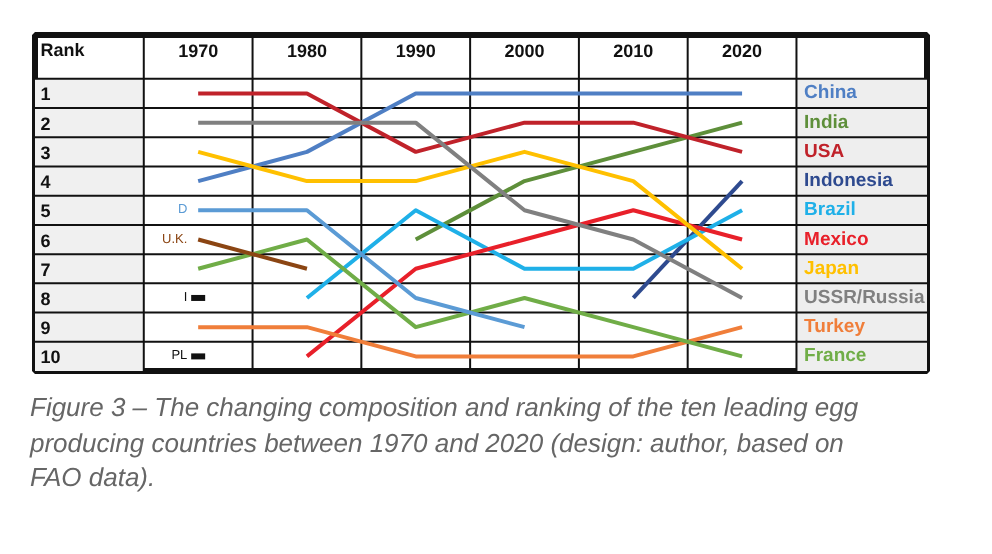 This screenshot has width=992, height=554. I want to click on text: Mexico, so click(836, 239).